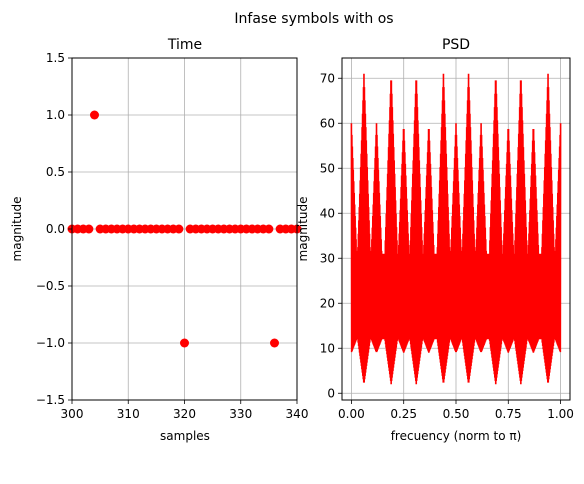 The height and width of the screenshot is (484, 584). What do you see at coordinates (185, 436) in the screenshot?
I see `time-xlabel: samples` at bounding box center [185, 436].